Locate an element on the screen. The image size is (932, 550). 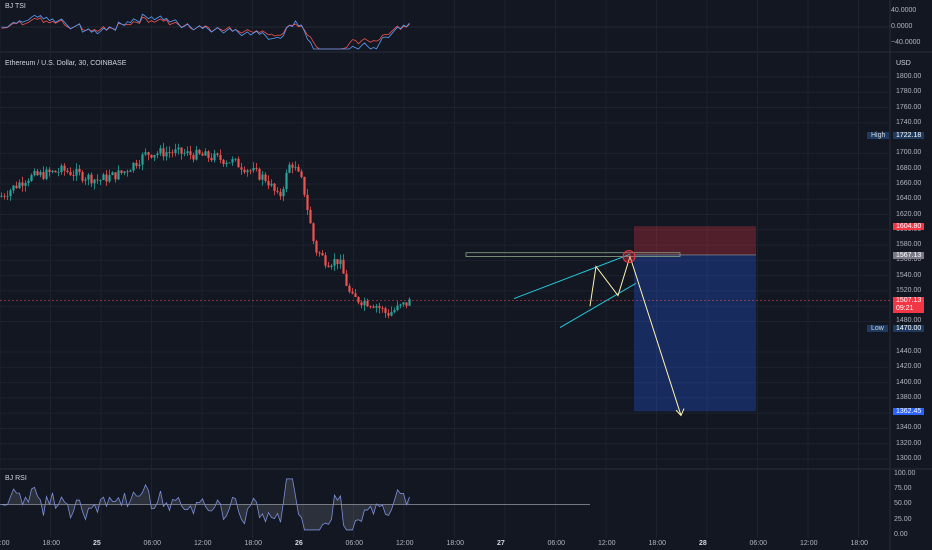
rsi-tick-label: 0.00 is located at coordinates (901, 534).